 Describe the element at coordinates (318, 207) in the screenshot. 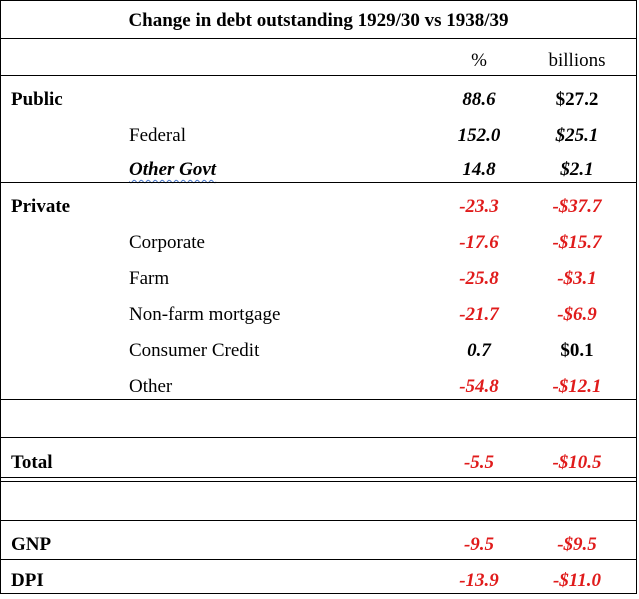

I see `table-row-private: Private -23.3 -$37.7` at that location.